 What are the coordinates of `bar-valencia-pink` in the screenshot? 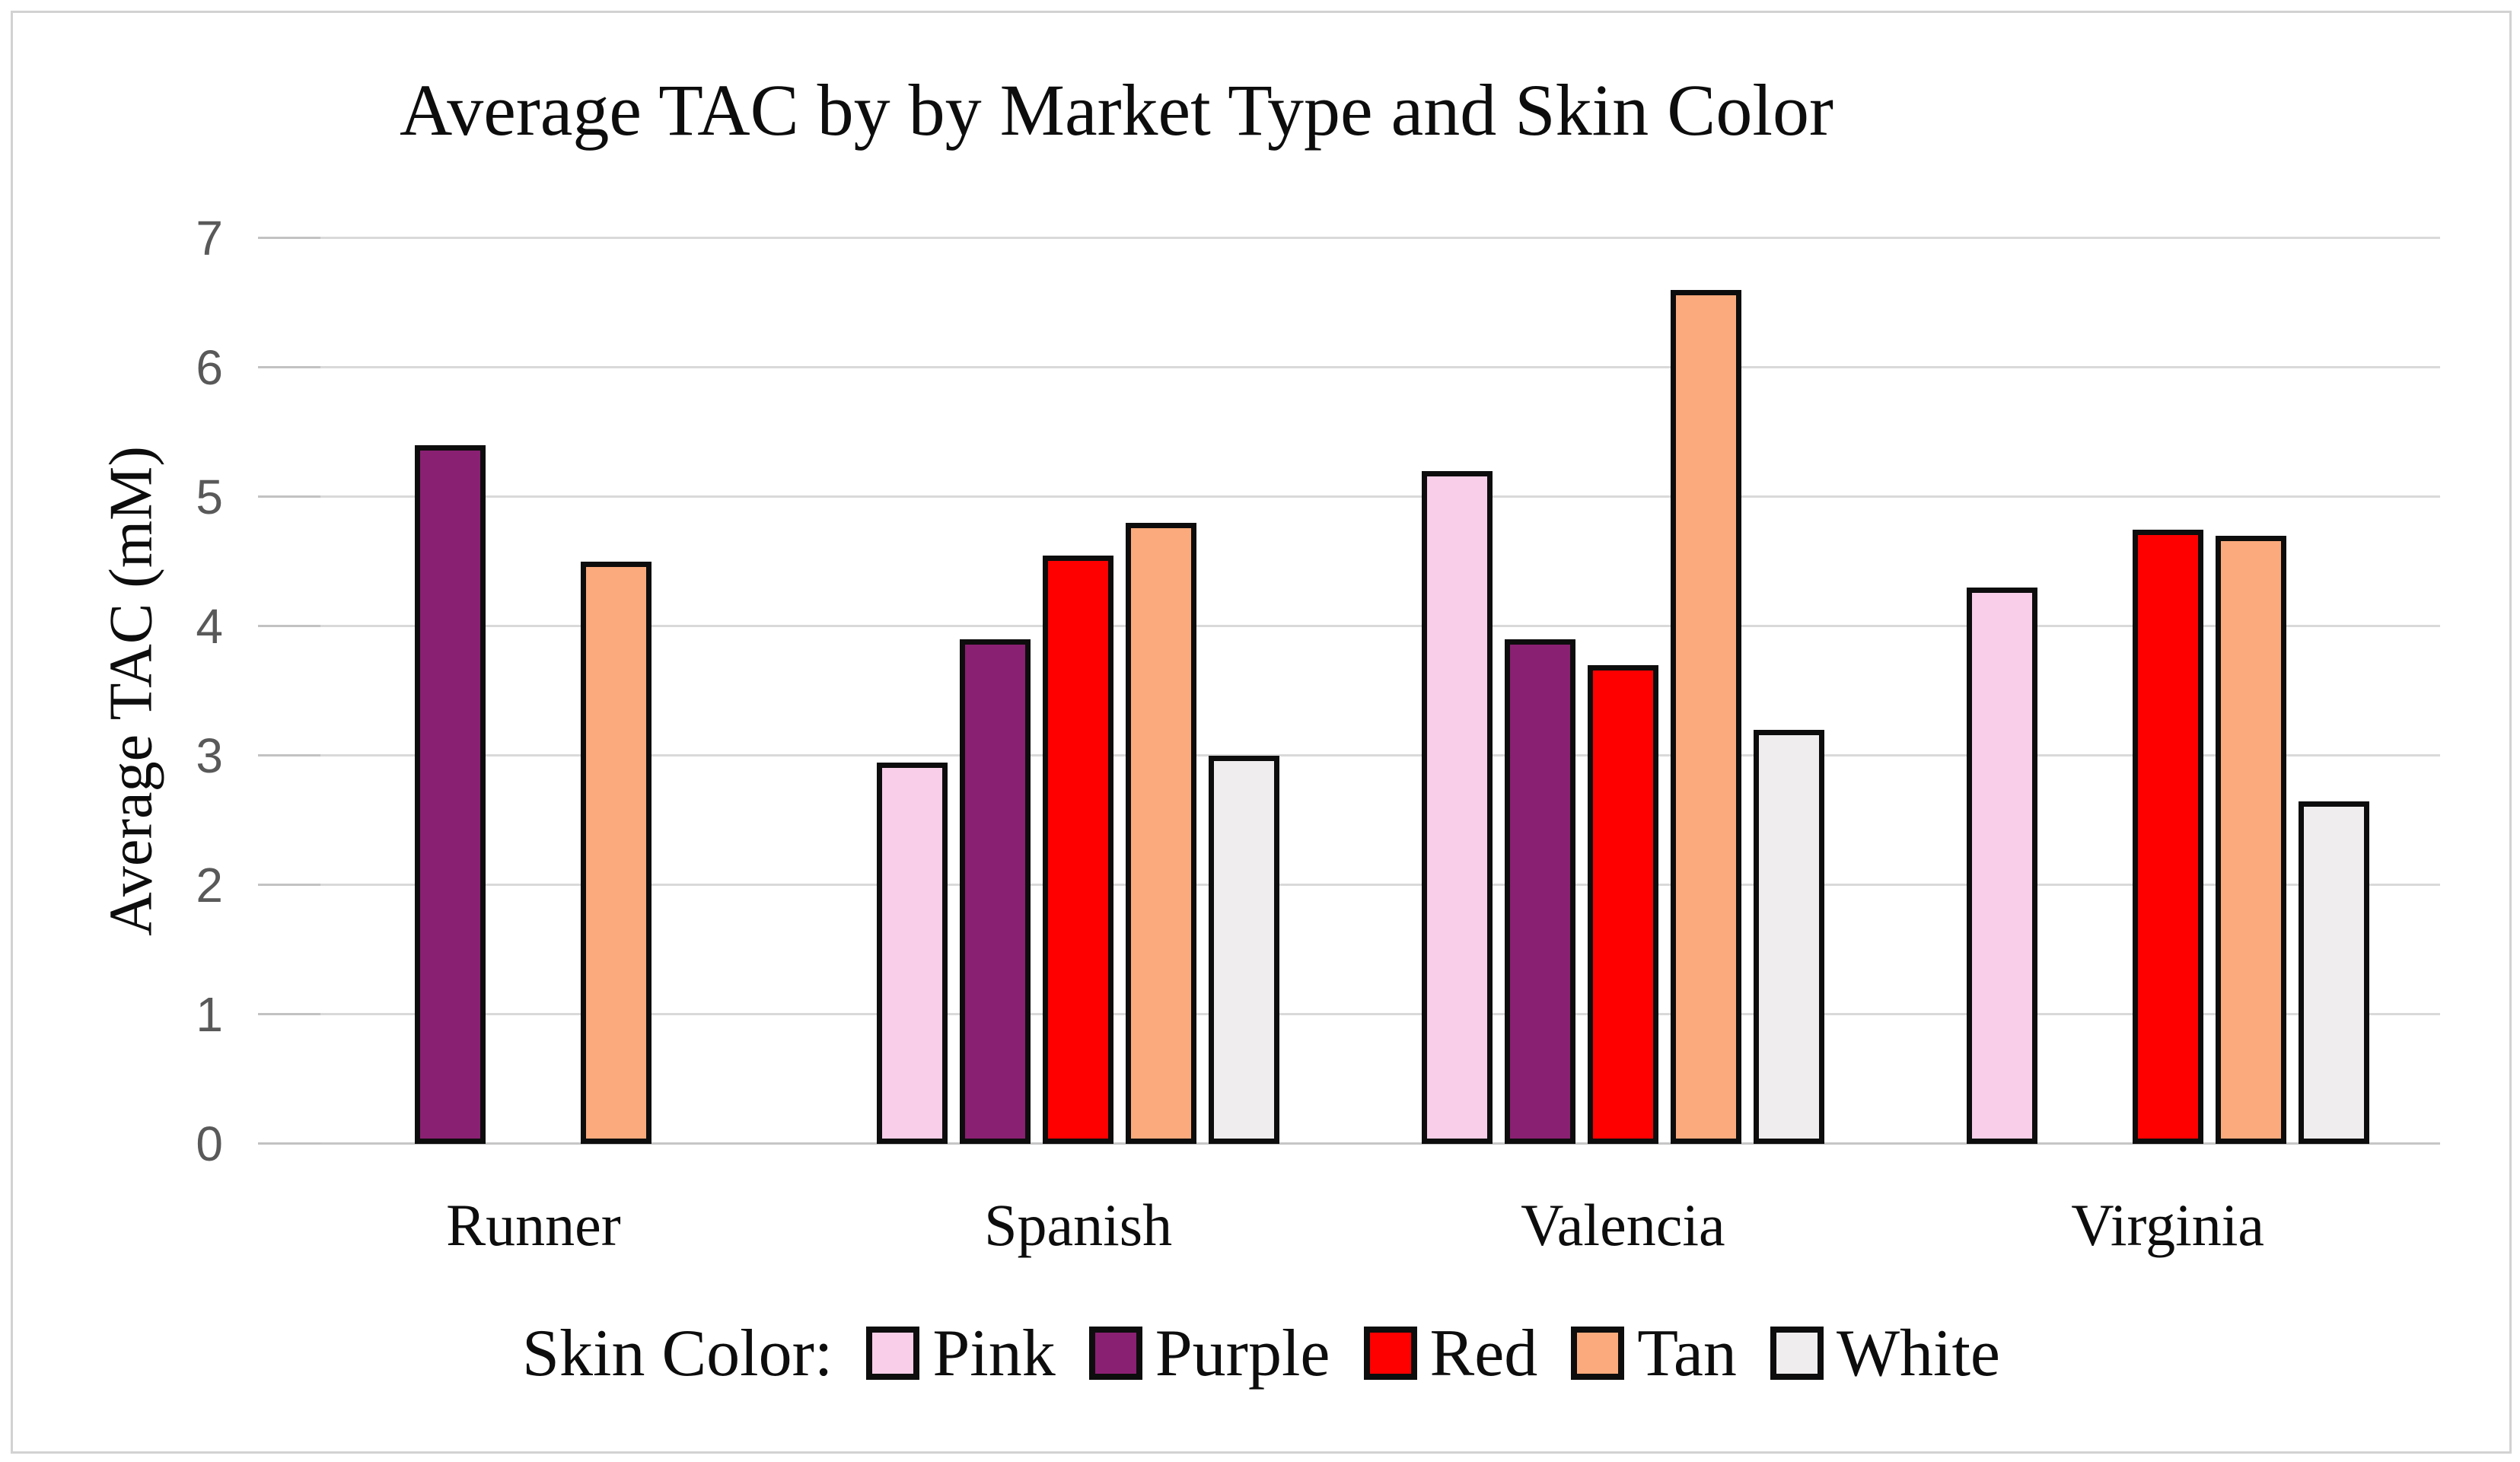 It's located at (1457, 807).